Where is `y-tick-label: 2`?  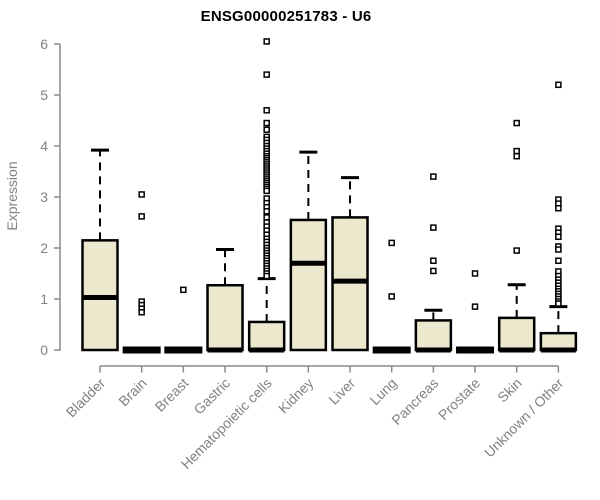
y-tick-label: 2 is located at coordinates (44, 248).